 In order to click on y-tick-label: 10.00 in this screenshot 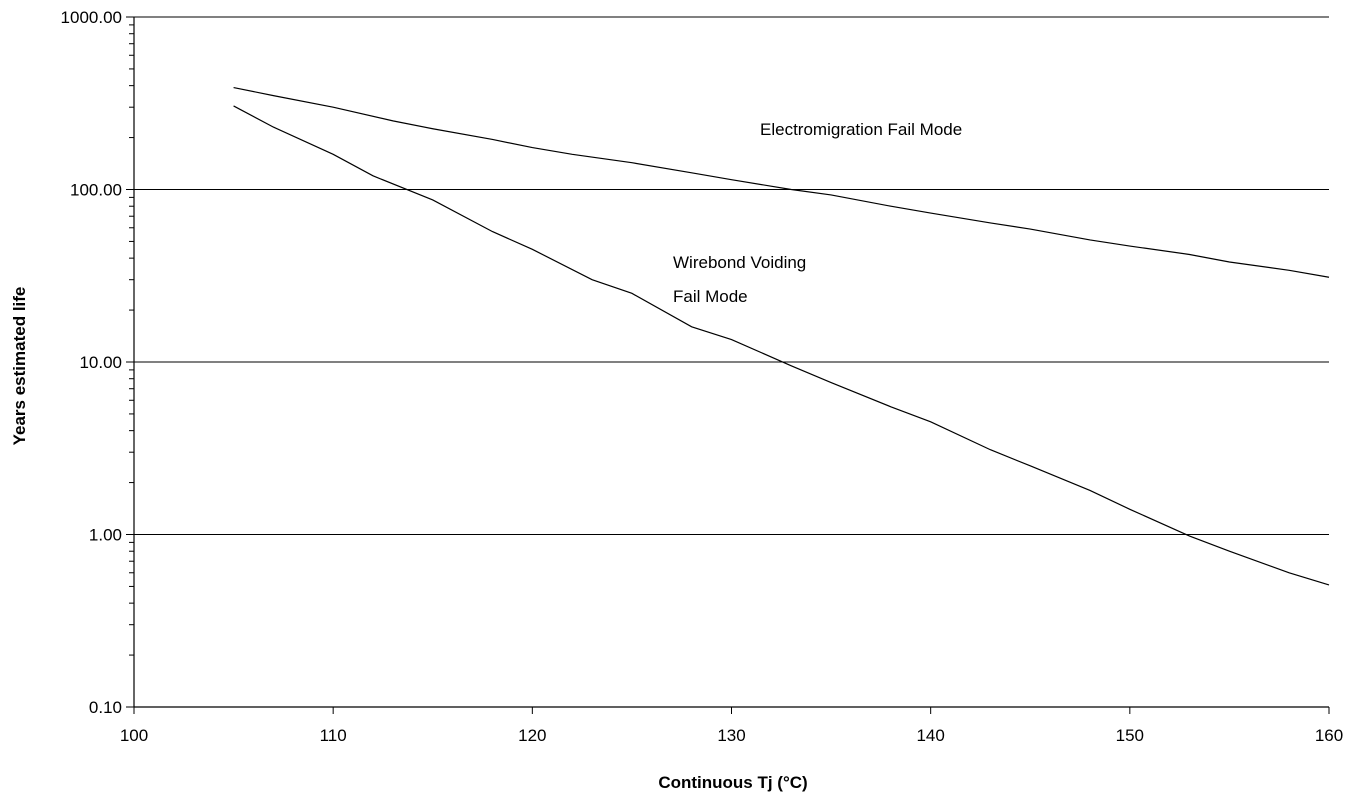, I will do `click(100, 362)`.